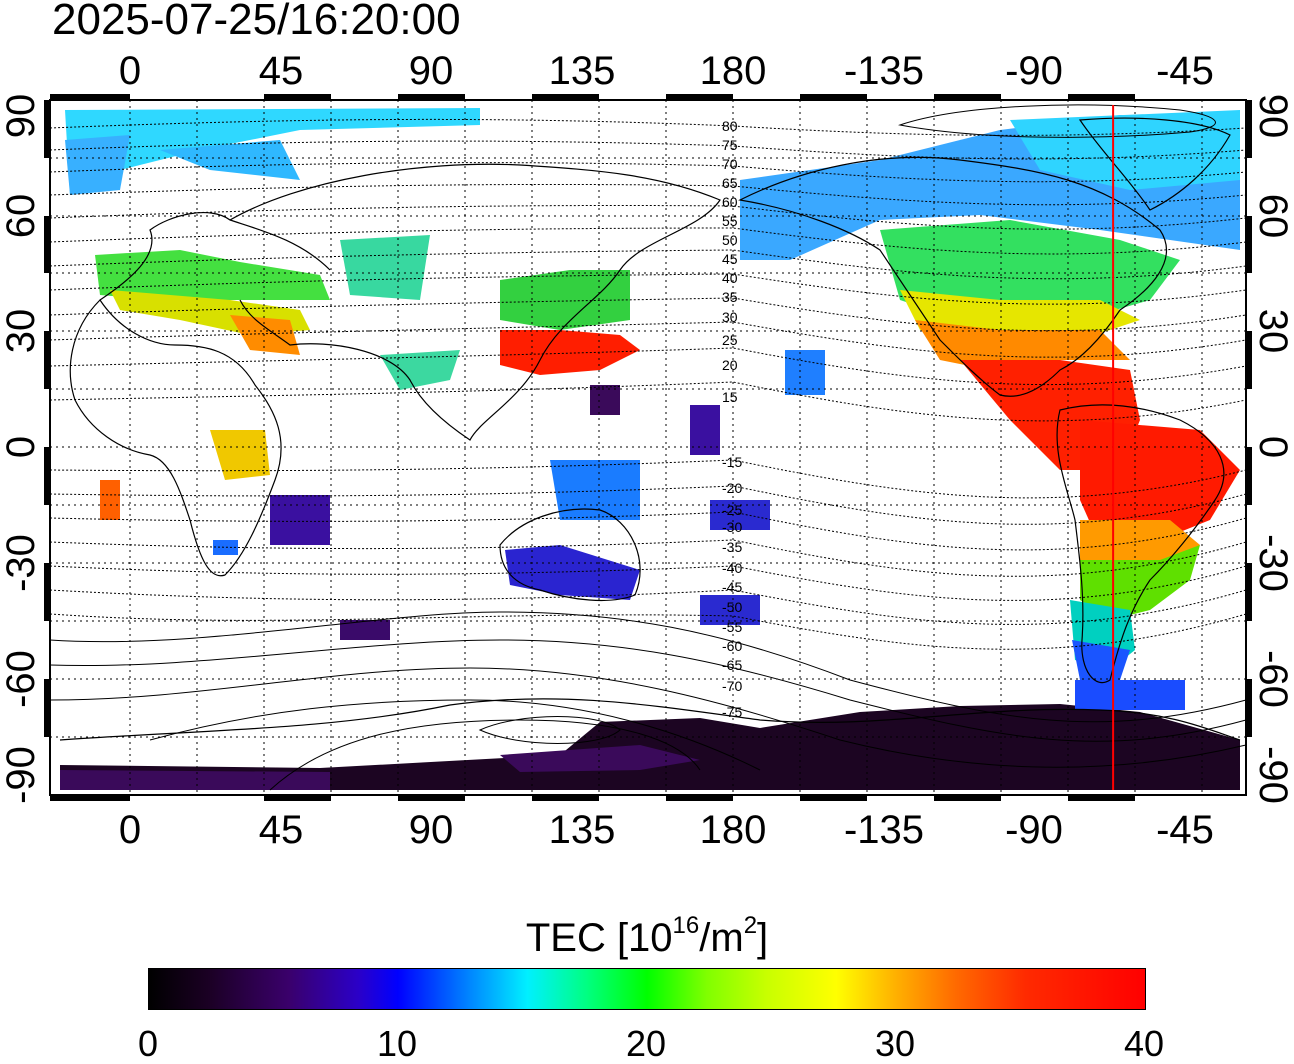 The width and height of the screenshot is (1294, 1064). Describe the element at coordinates (1144, 1043) in the screenshot. I see `colorbar-tick-label: 40` at that location.